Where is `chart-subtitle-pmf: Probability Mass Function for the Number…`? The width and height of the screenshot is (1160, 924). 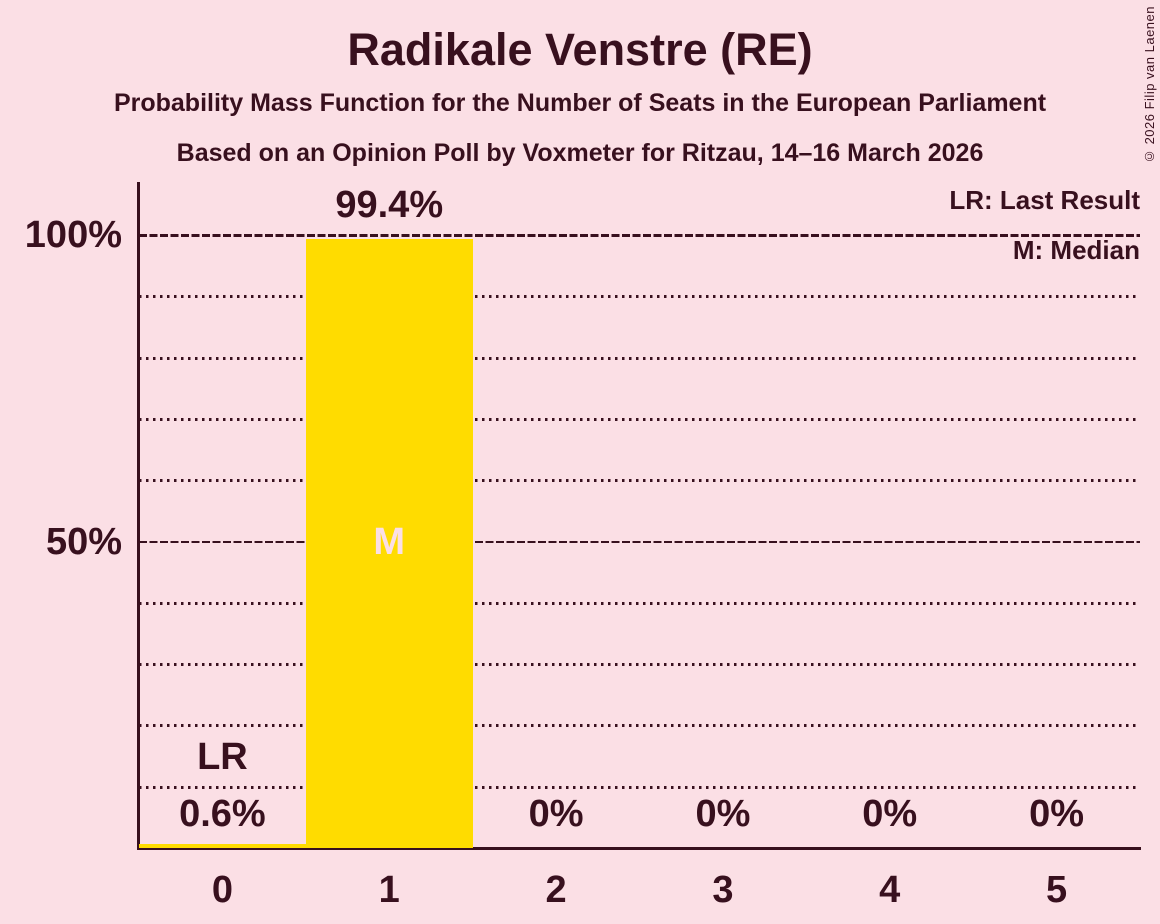
chart-subtitle-pmf: Probability Mass Function for the Number… is located at coordinates (580, 103).